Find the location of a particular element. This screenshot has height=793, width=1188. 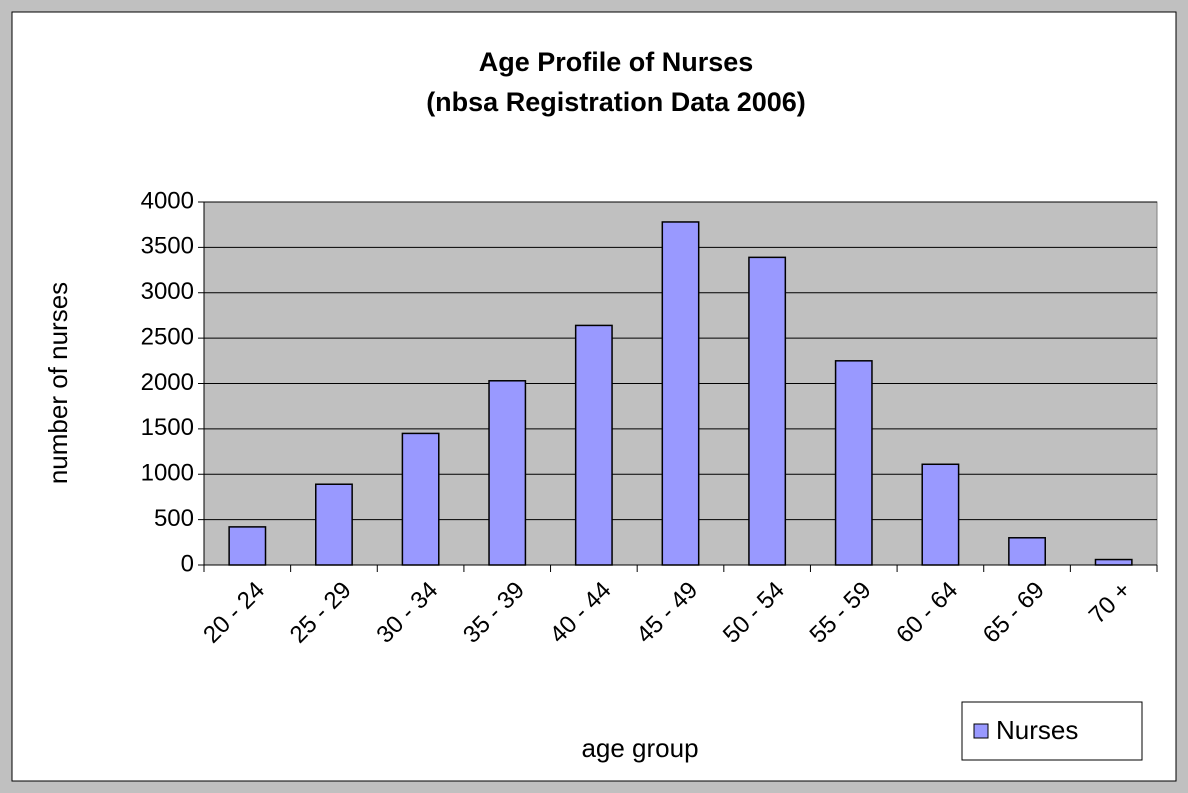

y-tick-label: 1500 is located at coordinates (167, 427).